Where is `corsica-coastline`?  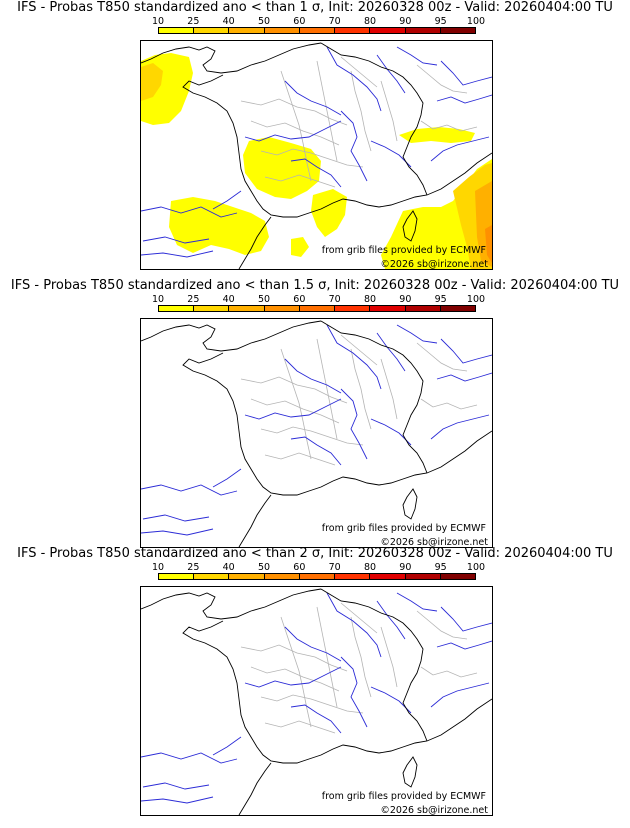
corsica-coastline is located at coordinates (410, 504).